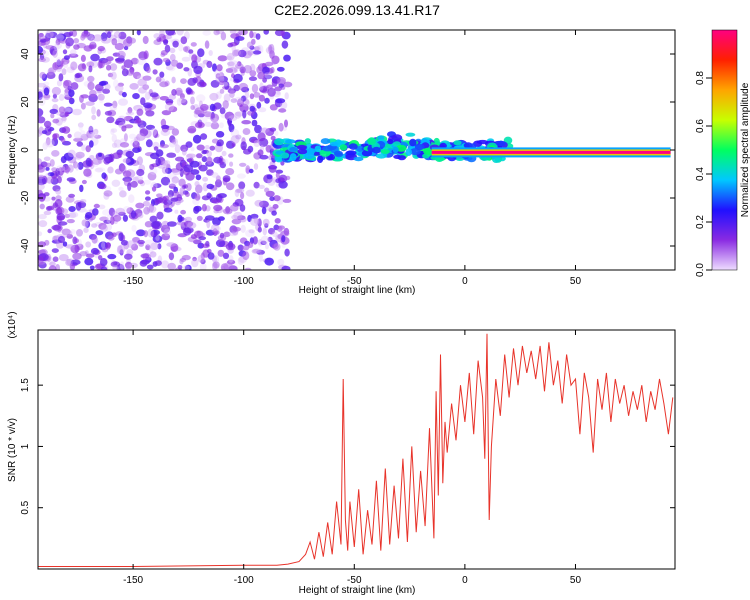 This screenshot has width=750, height=600. Describe the element at coordinates (357, 10) in the screenshot. I see `chart-title: C2E2.2026.099.13.41.R17` at that location.